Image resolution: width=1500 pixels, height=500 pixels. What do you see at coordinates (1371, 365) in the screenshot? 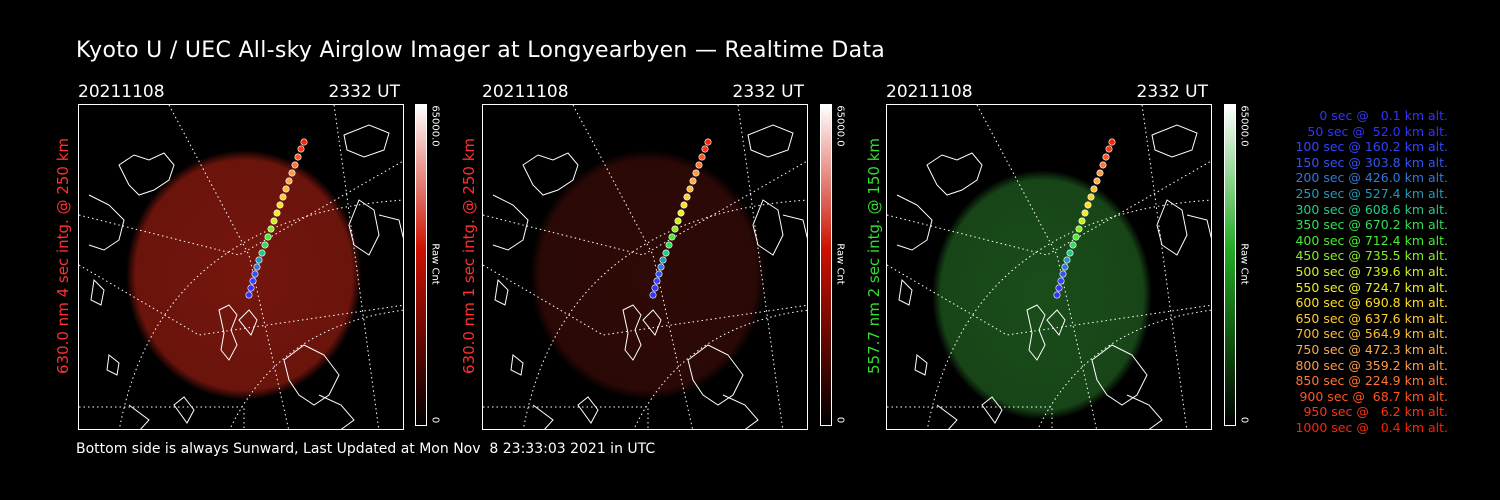
I see `legend-entry: 800 sec @ 359.2 km alt.` at bounding box center [1371, 365].